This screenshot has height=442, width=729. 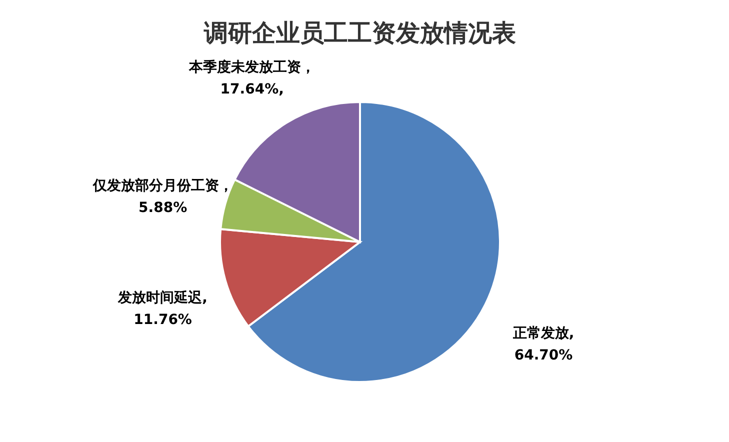 What do you see at coordinates (162, 309) in the screenshot?
I see `slice-label: 发放时间延迟,11.76%` at bounding box center [162, 309].